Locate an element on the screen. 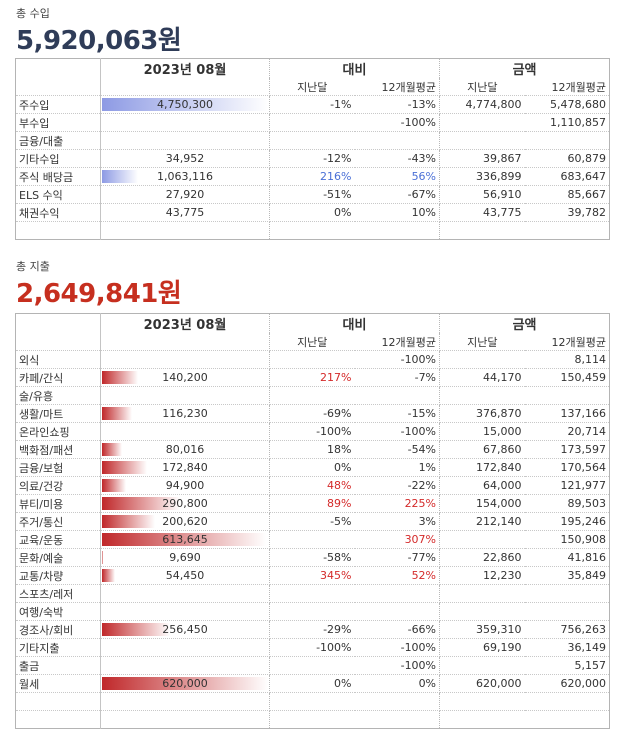 This screenshot has width=620, height=745. income-vs-prev is located at coordinates (312, 122).